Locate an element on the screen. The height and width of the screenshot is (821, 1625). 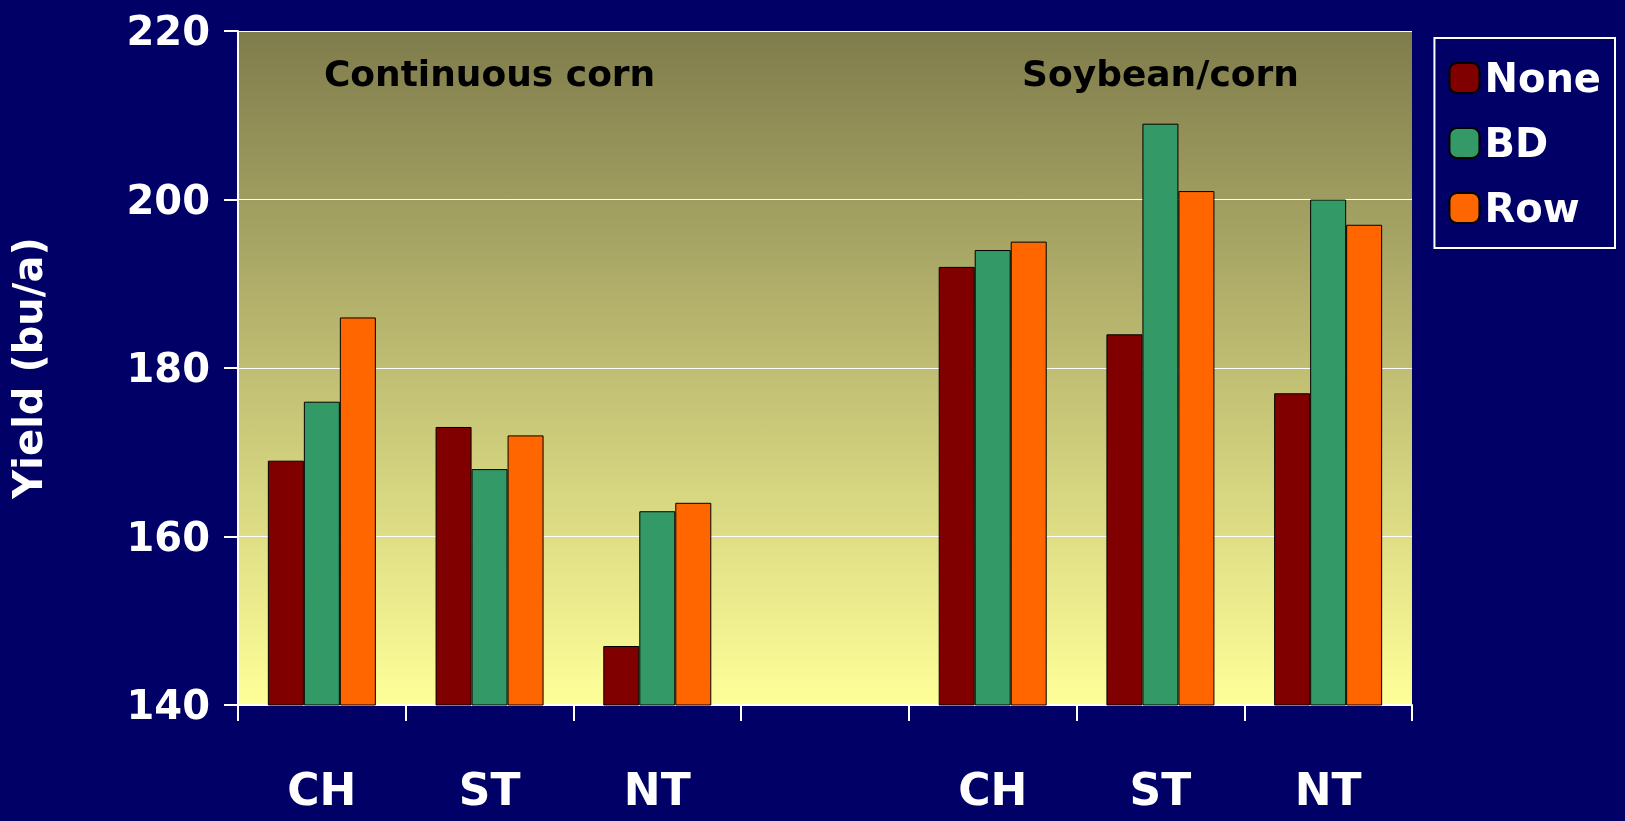
y-tick-label: 220 is located at coordinates (168, 31).